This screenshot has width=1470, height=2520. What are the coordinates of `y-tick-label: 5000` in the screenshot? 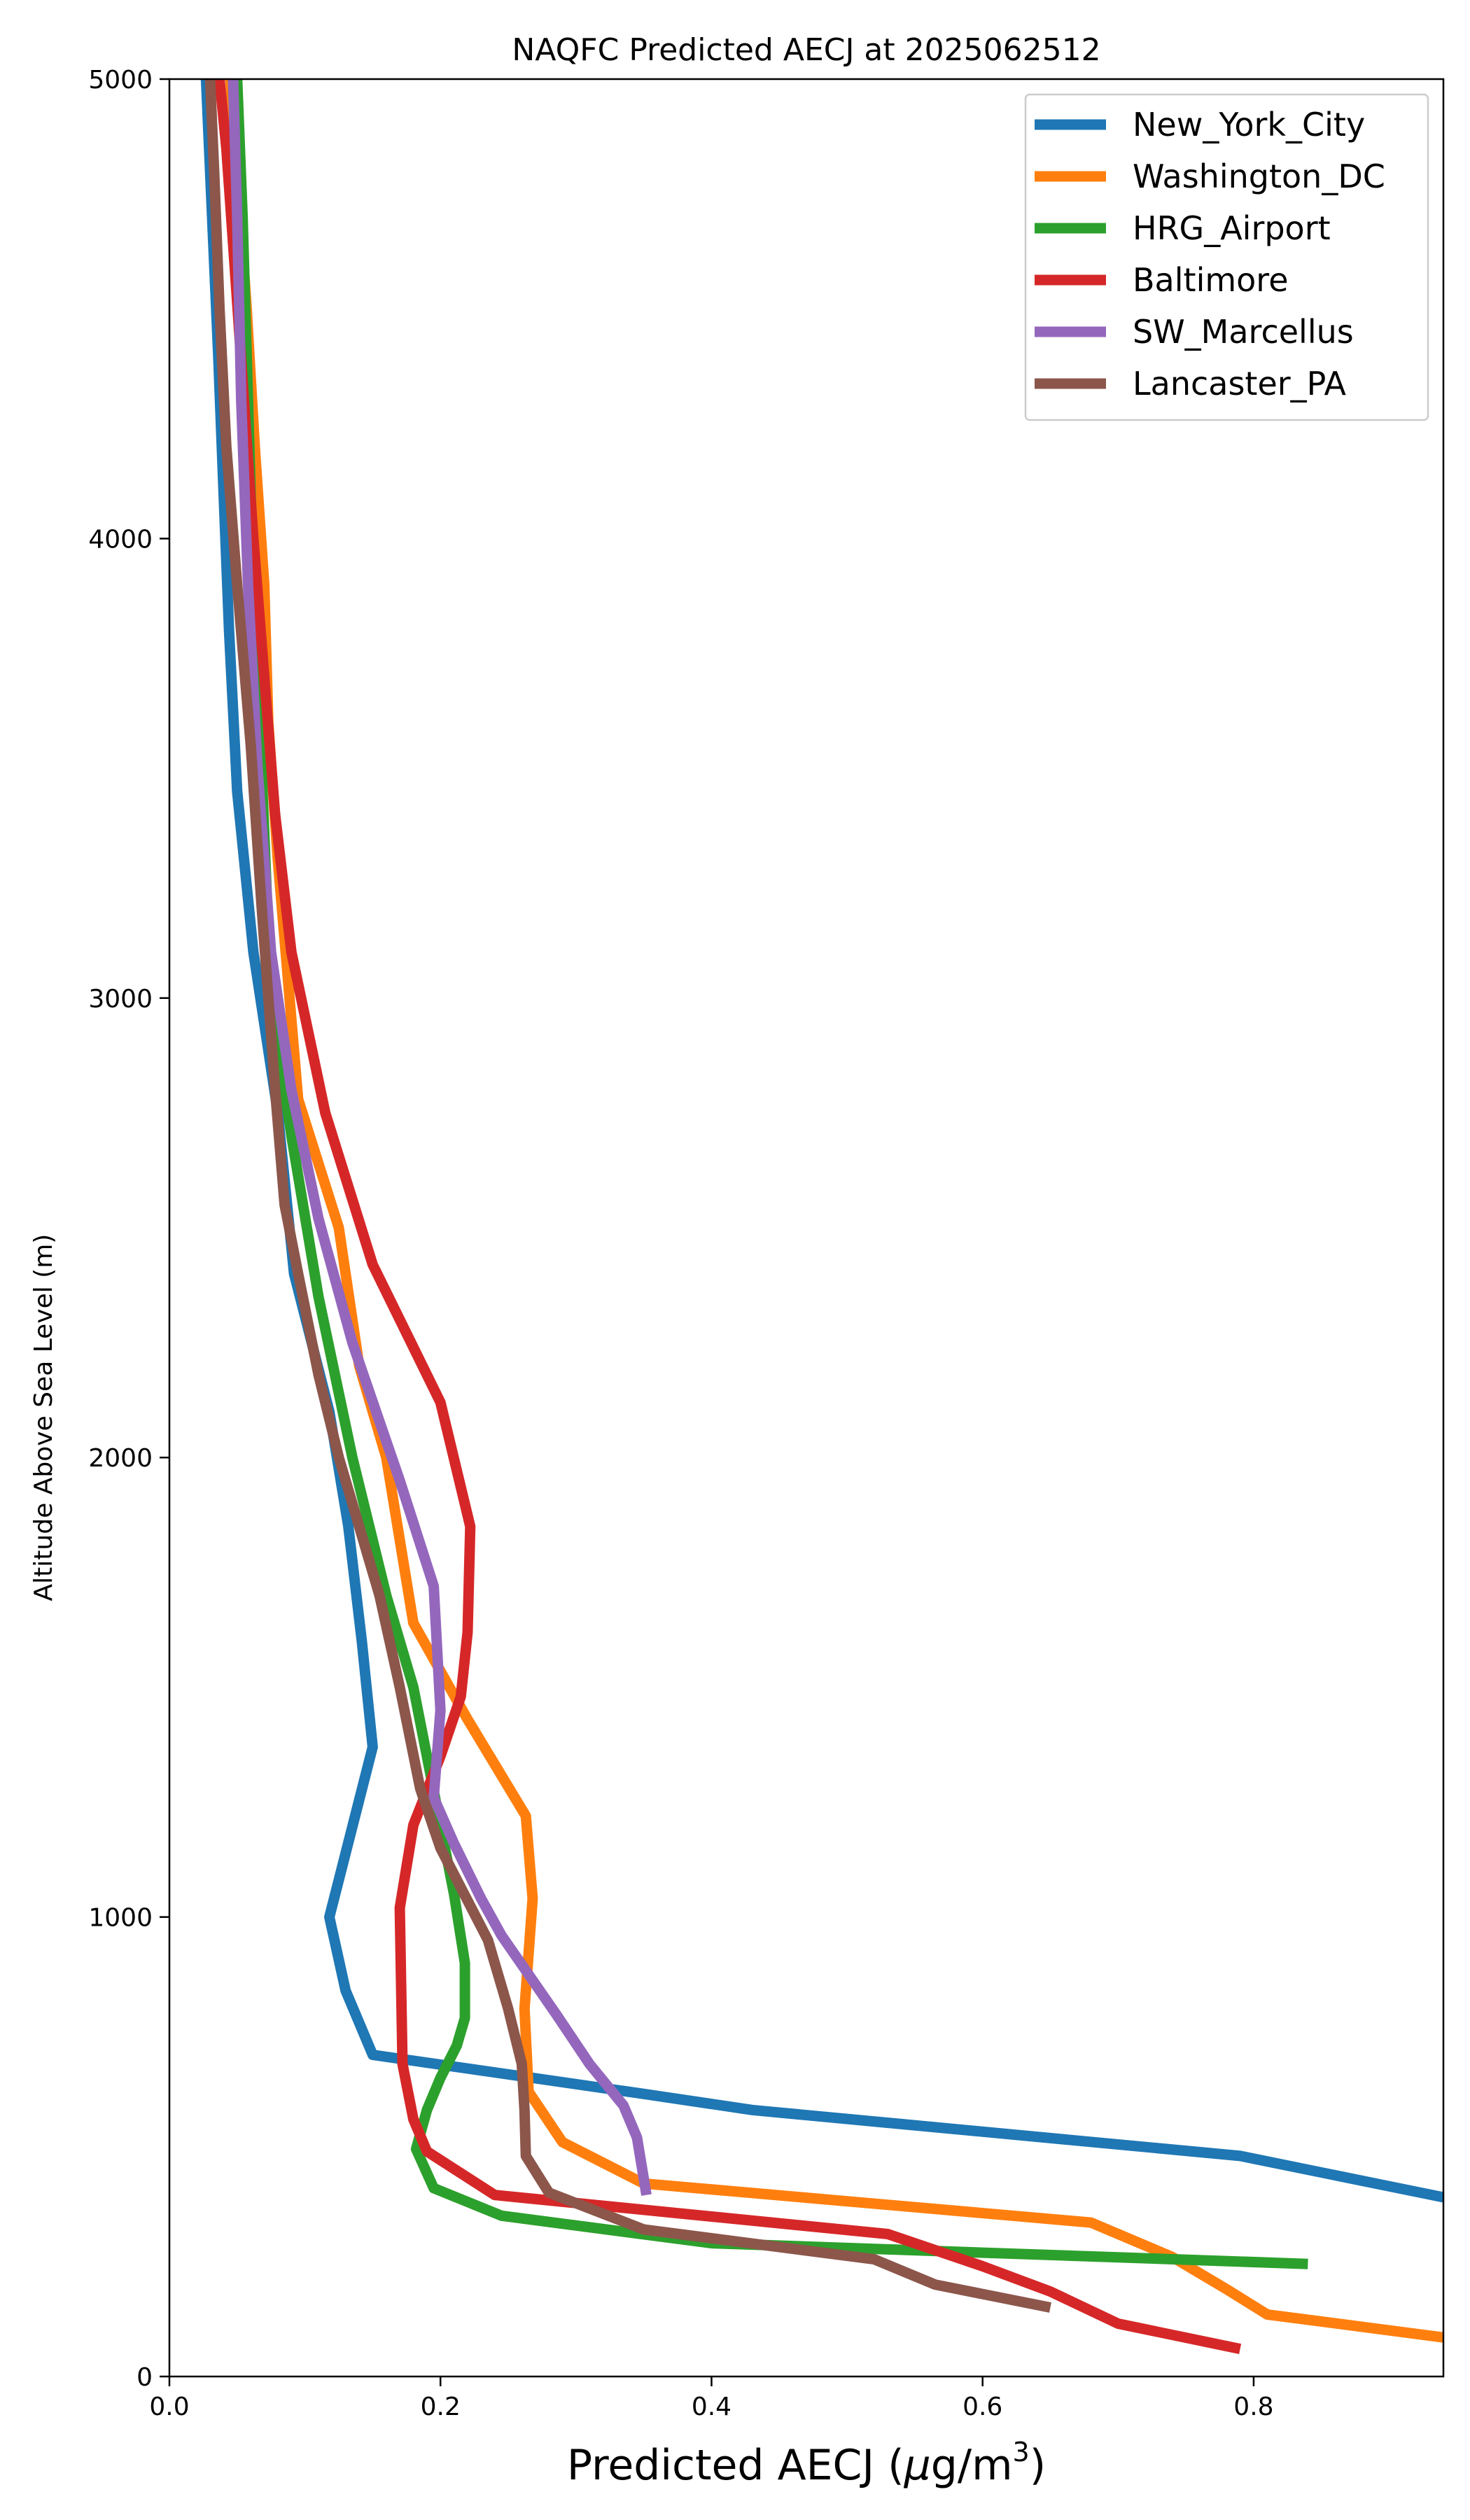 It's located at (120, 80).